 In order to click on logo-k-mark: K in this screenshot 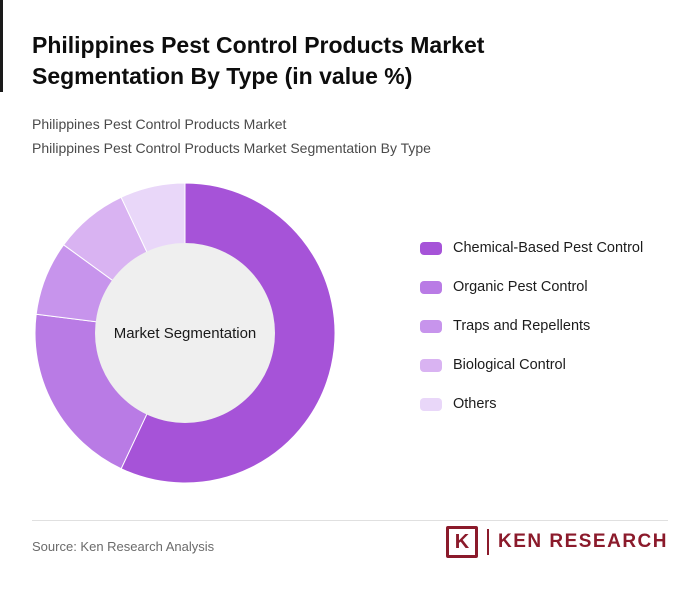, I will do `click(461, 542)`.